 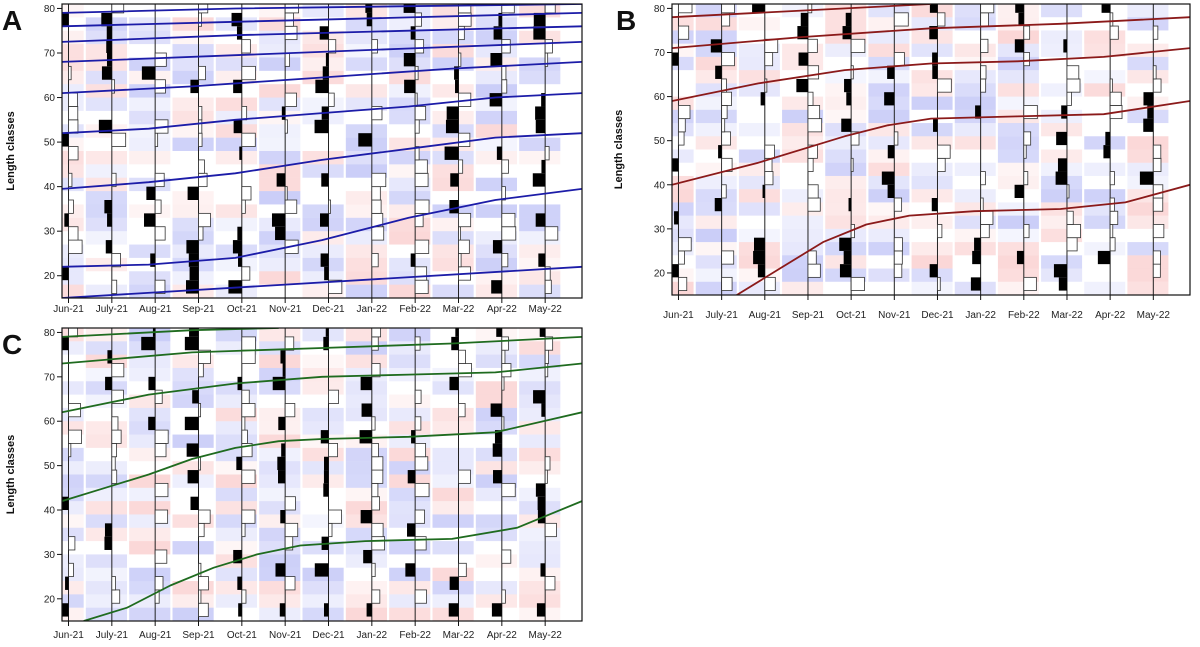 What do you see at coordinates (11, 150) in the screenshot?
I see `y-axis-title: Length classes` at bounding box center [11, 150].